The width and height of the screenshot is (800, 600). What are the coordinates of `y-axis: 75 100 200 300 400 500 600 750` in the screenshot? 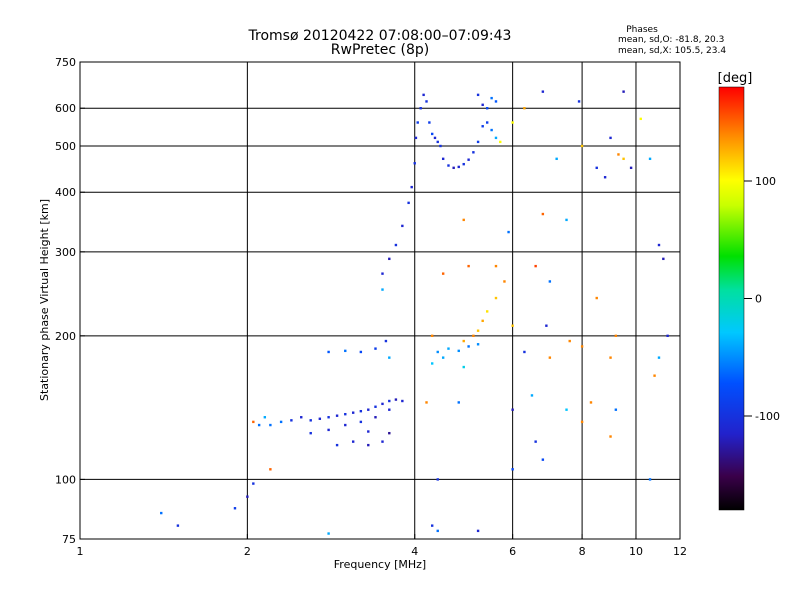 It's located at (70, 301).